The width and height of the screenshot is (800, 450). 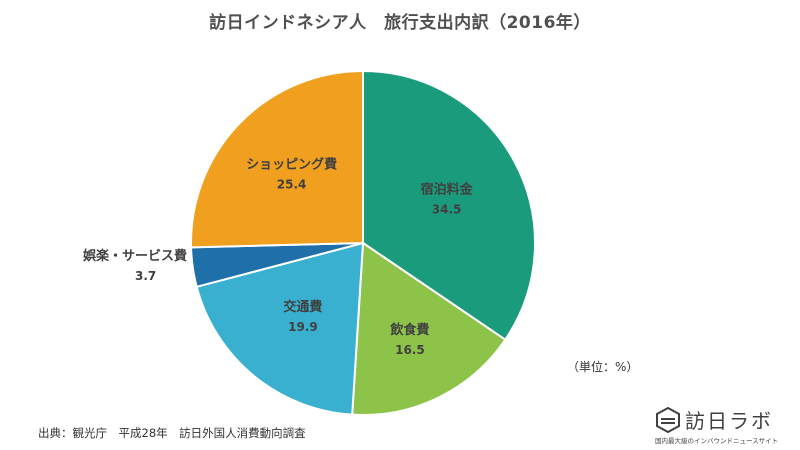 What do you see at coordinates (729, 421) in the screenshot?
I see `logo-text: 訪日ラボ` at bounding box center [729, 421].